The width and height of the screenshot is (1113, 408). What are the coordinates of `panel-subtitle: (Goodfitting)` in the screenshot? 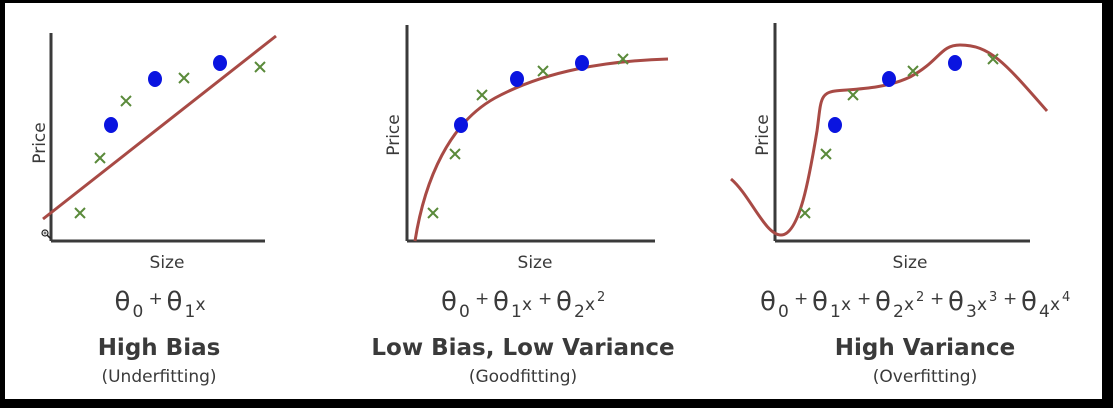 It's located at (523, 377).